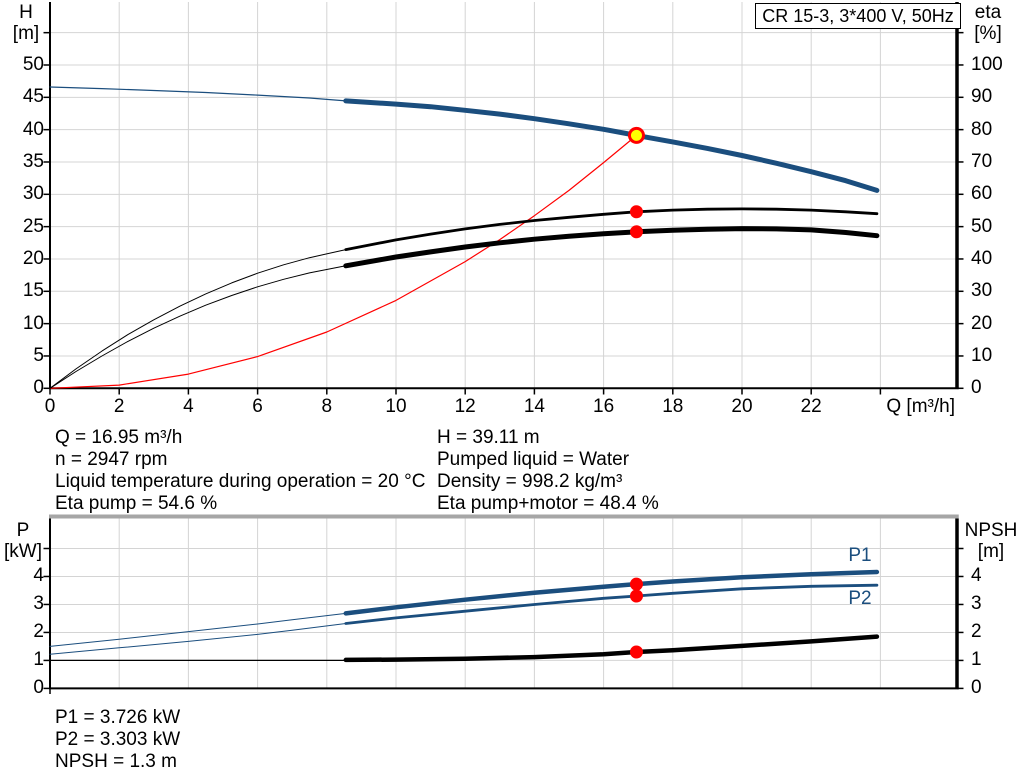 The height and width of the screenshot is (781, 1024). What do you see at coordinates (33, 194) in the screenshot?
I see `h-axis-tick-label: 30` at bounding box center [33, 194].